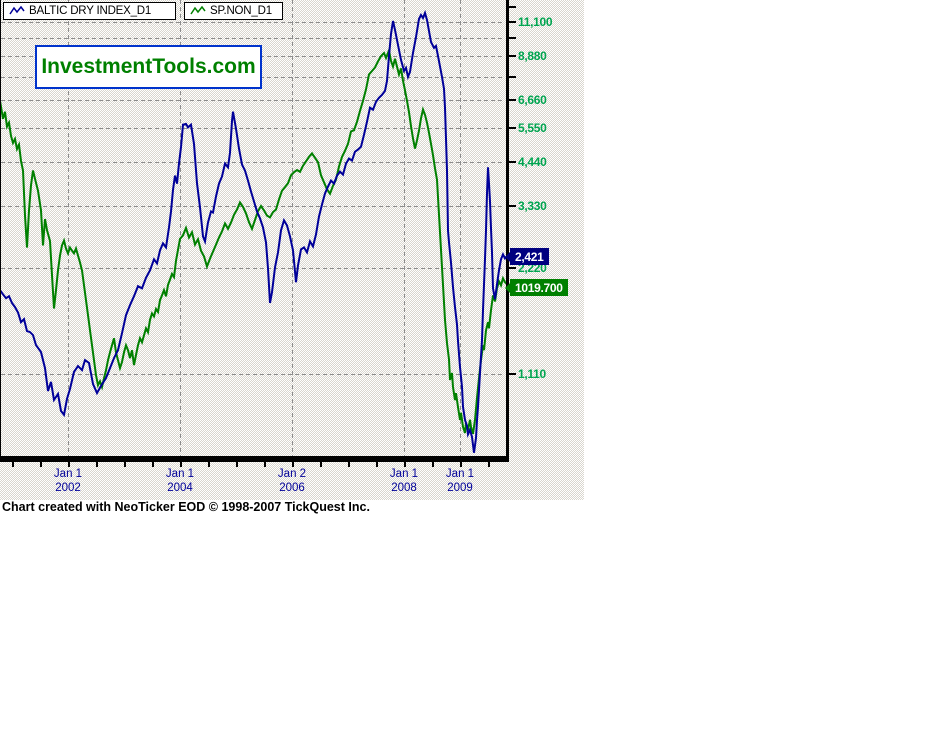  I want to click on line-icon-baltic, so click(17, 11).